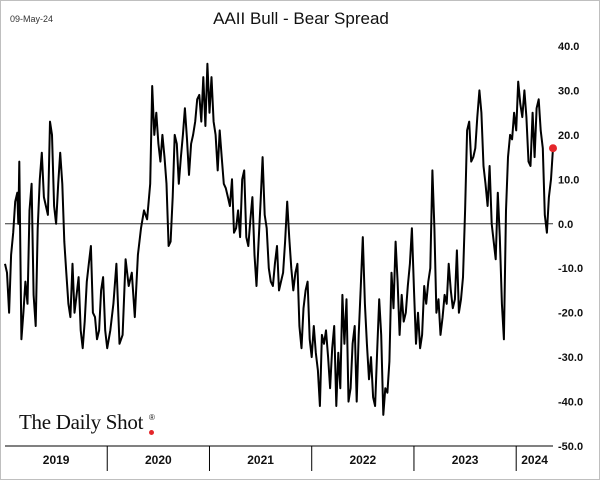 The width and height of the screenshot is (600, 480). What do you see at coordinates (81, 422) in the screenshot?
I see `brand-logo-text: The Daily Shot` at bounding box center [81, 422].